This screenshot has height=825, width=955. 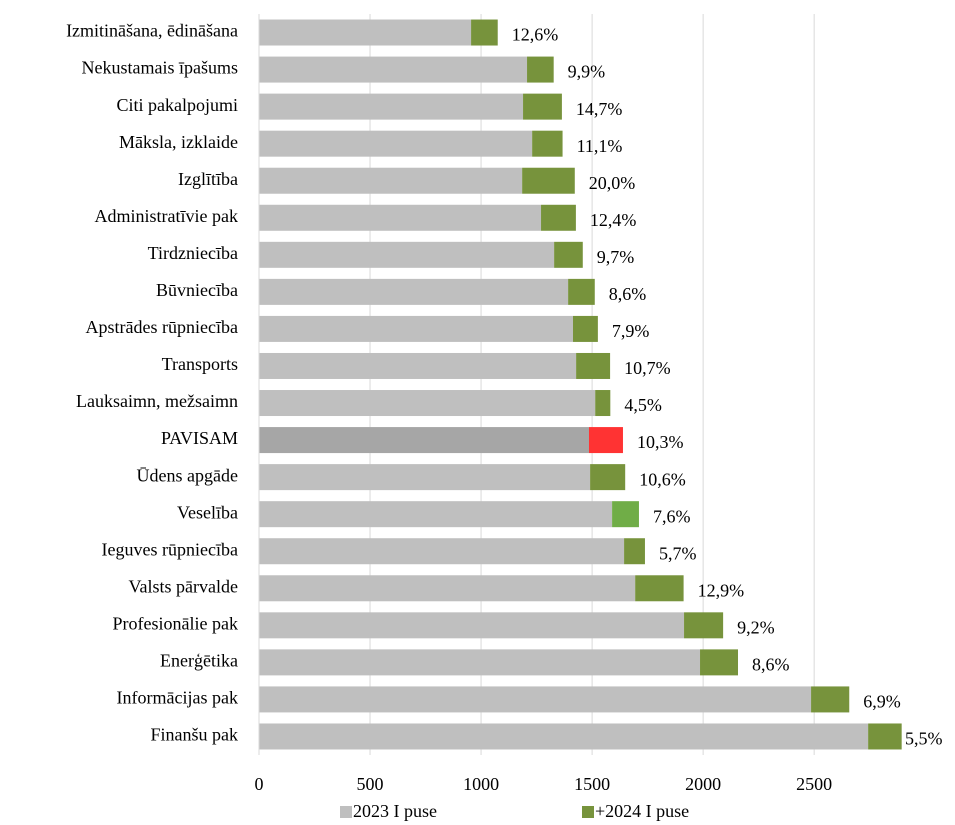 I want to click on y-tick-label: PAVISAM, so click(x=199, y=438).